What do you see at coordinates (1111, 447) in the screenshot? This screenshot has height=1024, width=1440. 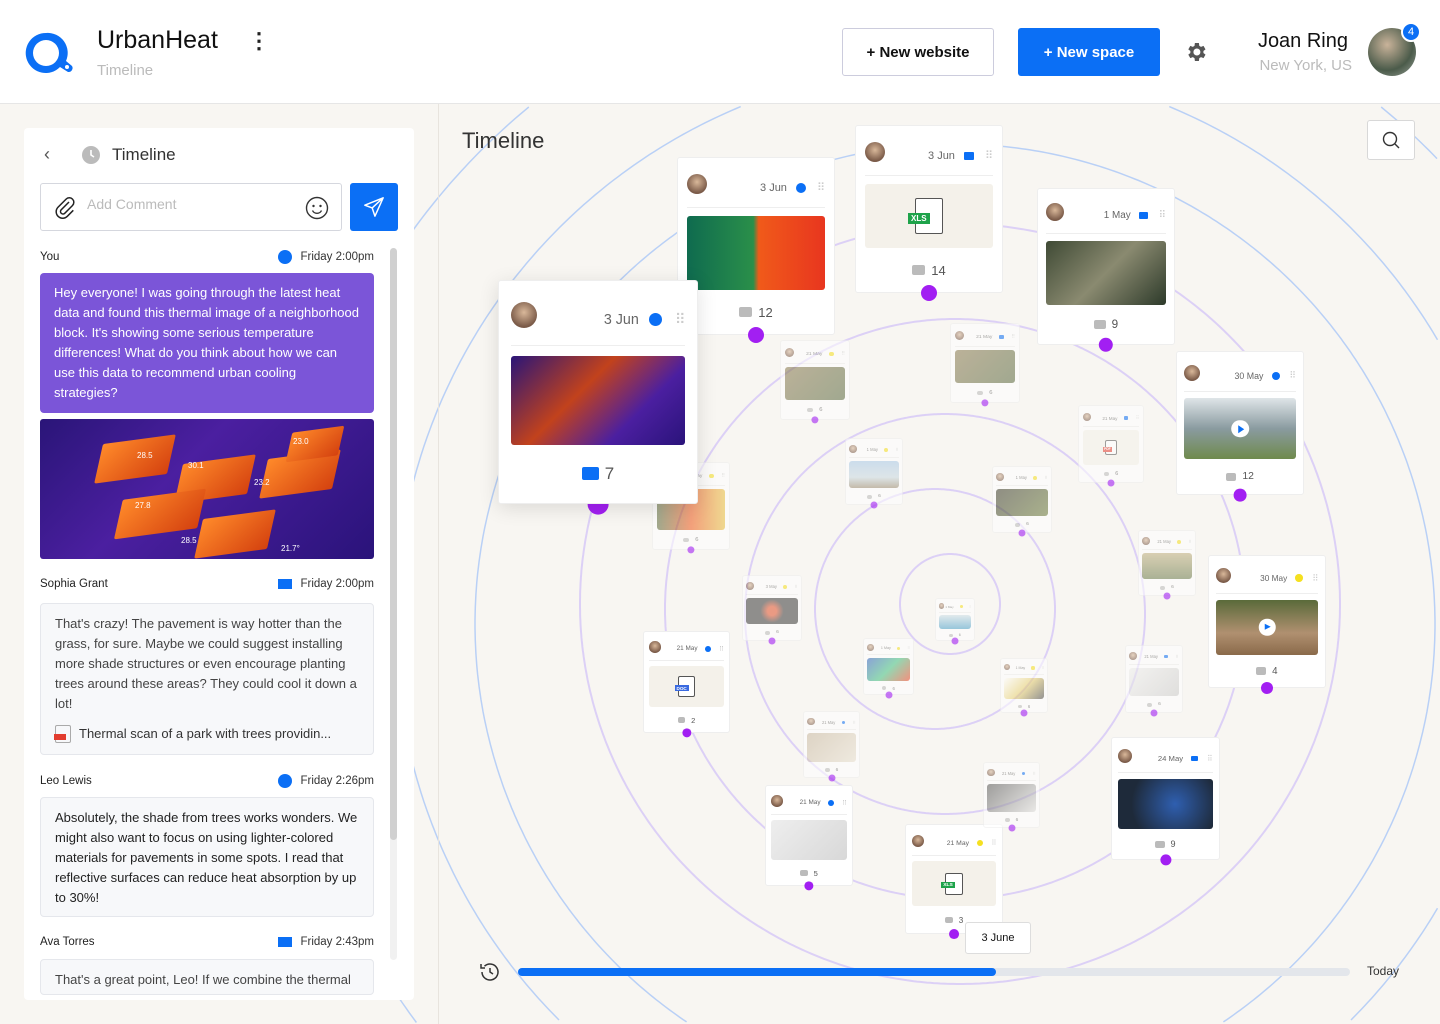 I see `card-media: PDF` at bounding box center [1111, 447].